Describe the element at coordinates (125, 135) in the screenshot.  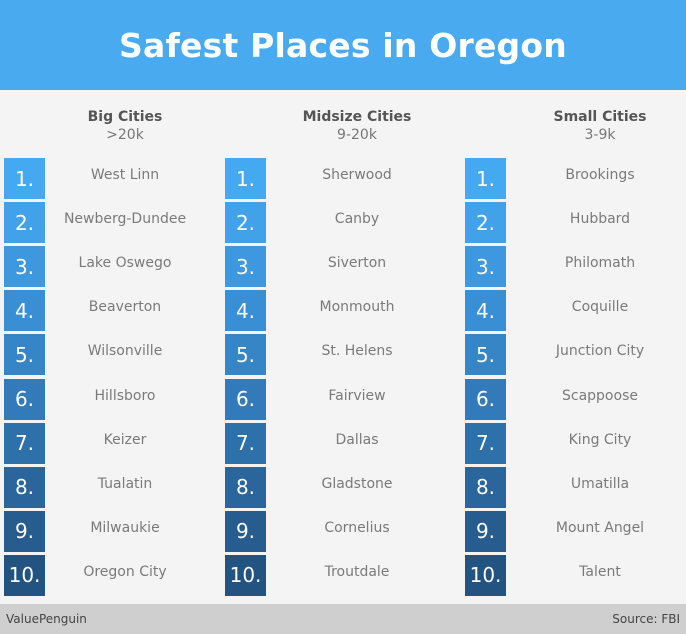
I see `column-subtitle: >20k` at that location.